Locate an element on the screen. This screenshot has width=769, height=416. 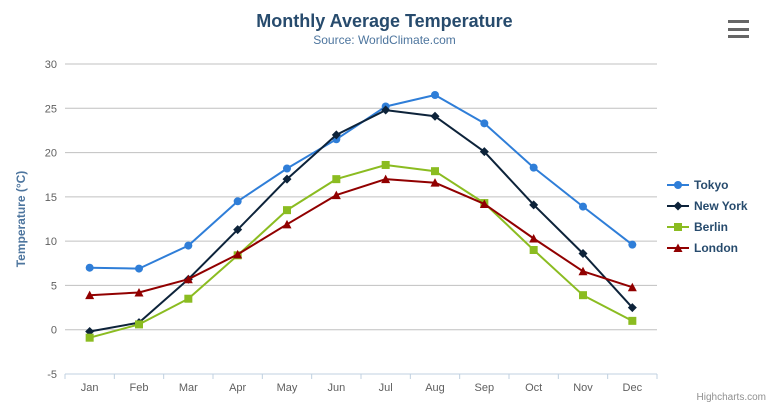
svg-text: Jan is located at coordinates (90, 388).